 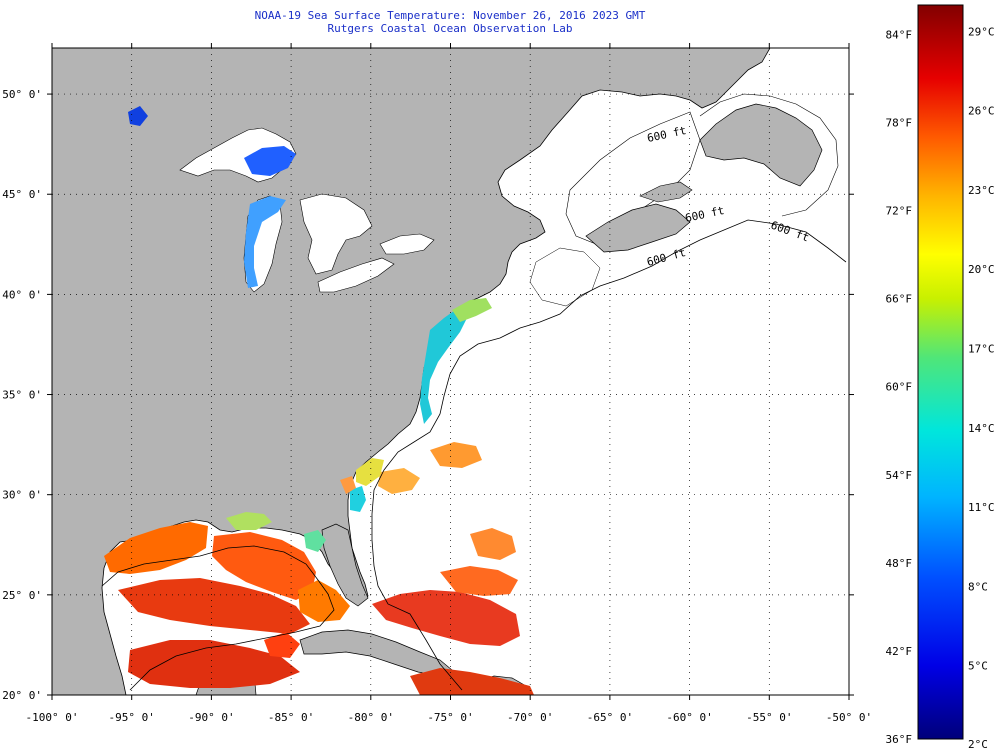 I want to click on colorbar-f-label: 84°F, so click(x=899, y=34).